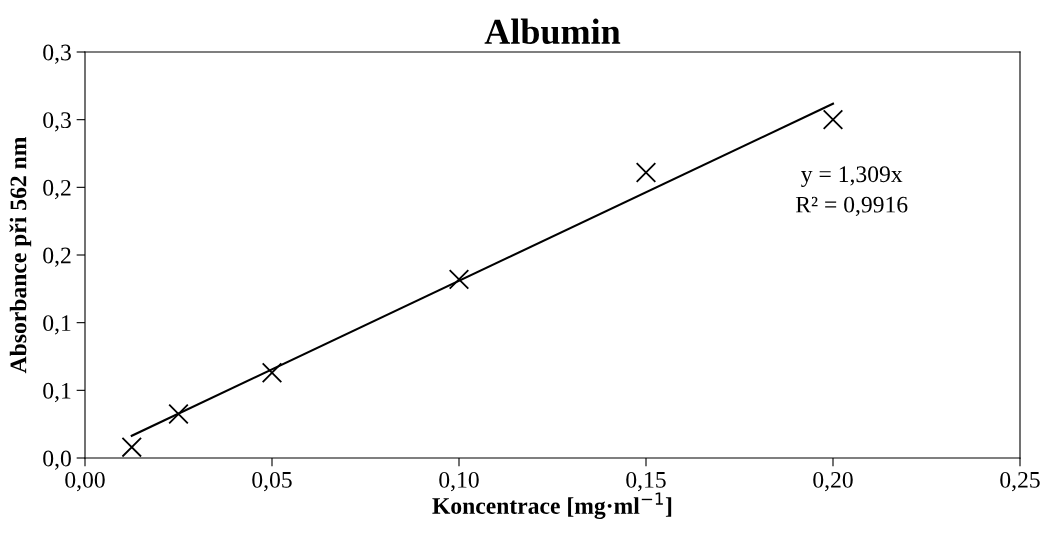  Describe the element at coordinates (851, 206) in the screenshot. I see `annotation: R² = 0,9916` at that location.